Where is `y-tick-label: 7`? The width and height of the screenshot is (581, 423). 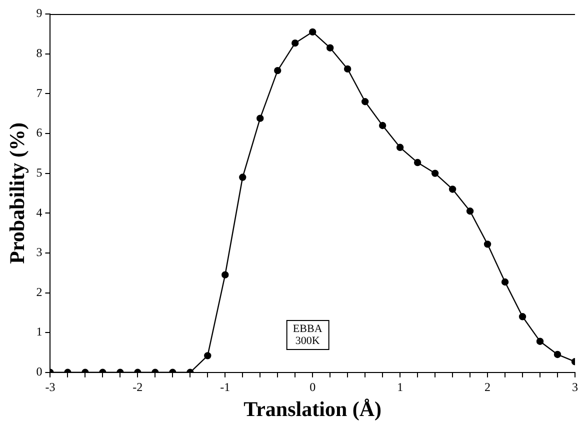 y-tick-label: 7 is located at coordinates (39, 93).